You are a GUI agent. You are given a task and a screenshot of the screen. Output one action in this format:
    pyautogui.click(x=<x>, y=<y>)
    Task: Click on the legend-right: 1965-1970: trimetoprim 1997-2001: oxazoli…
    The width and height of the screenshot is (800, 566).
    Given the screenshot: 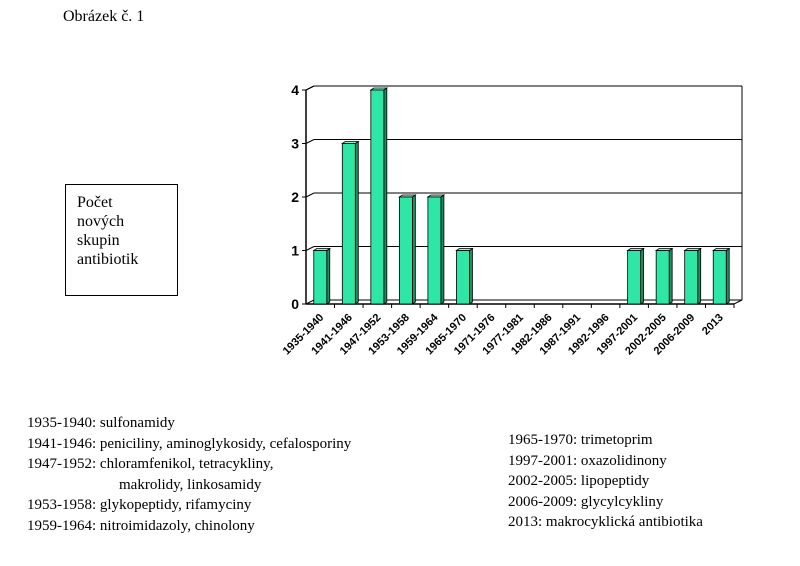 What is the action you would take?
    pyautogui.click(x=605, y=481)
    